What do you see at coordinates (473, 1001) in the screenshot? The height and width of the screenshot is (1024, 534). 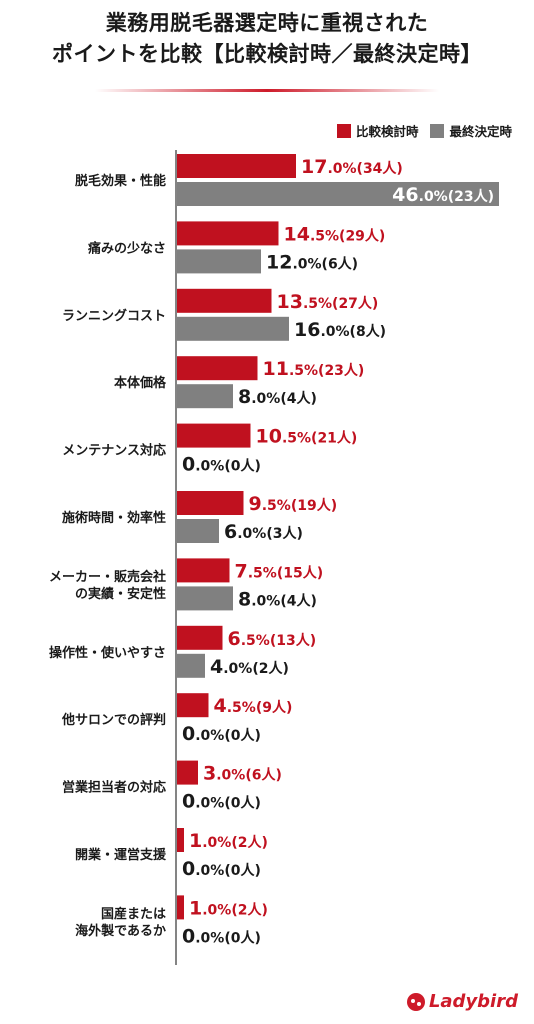 I see `logo-text: Ladybird` at bounding box center [473, 1001].